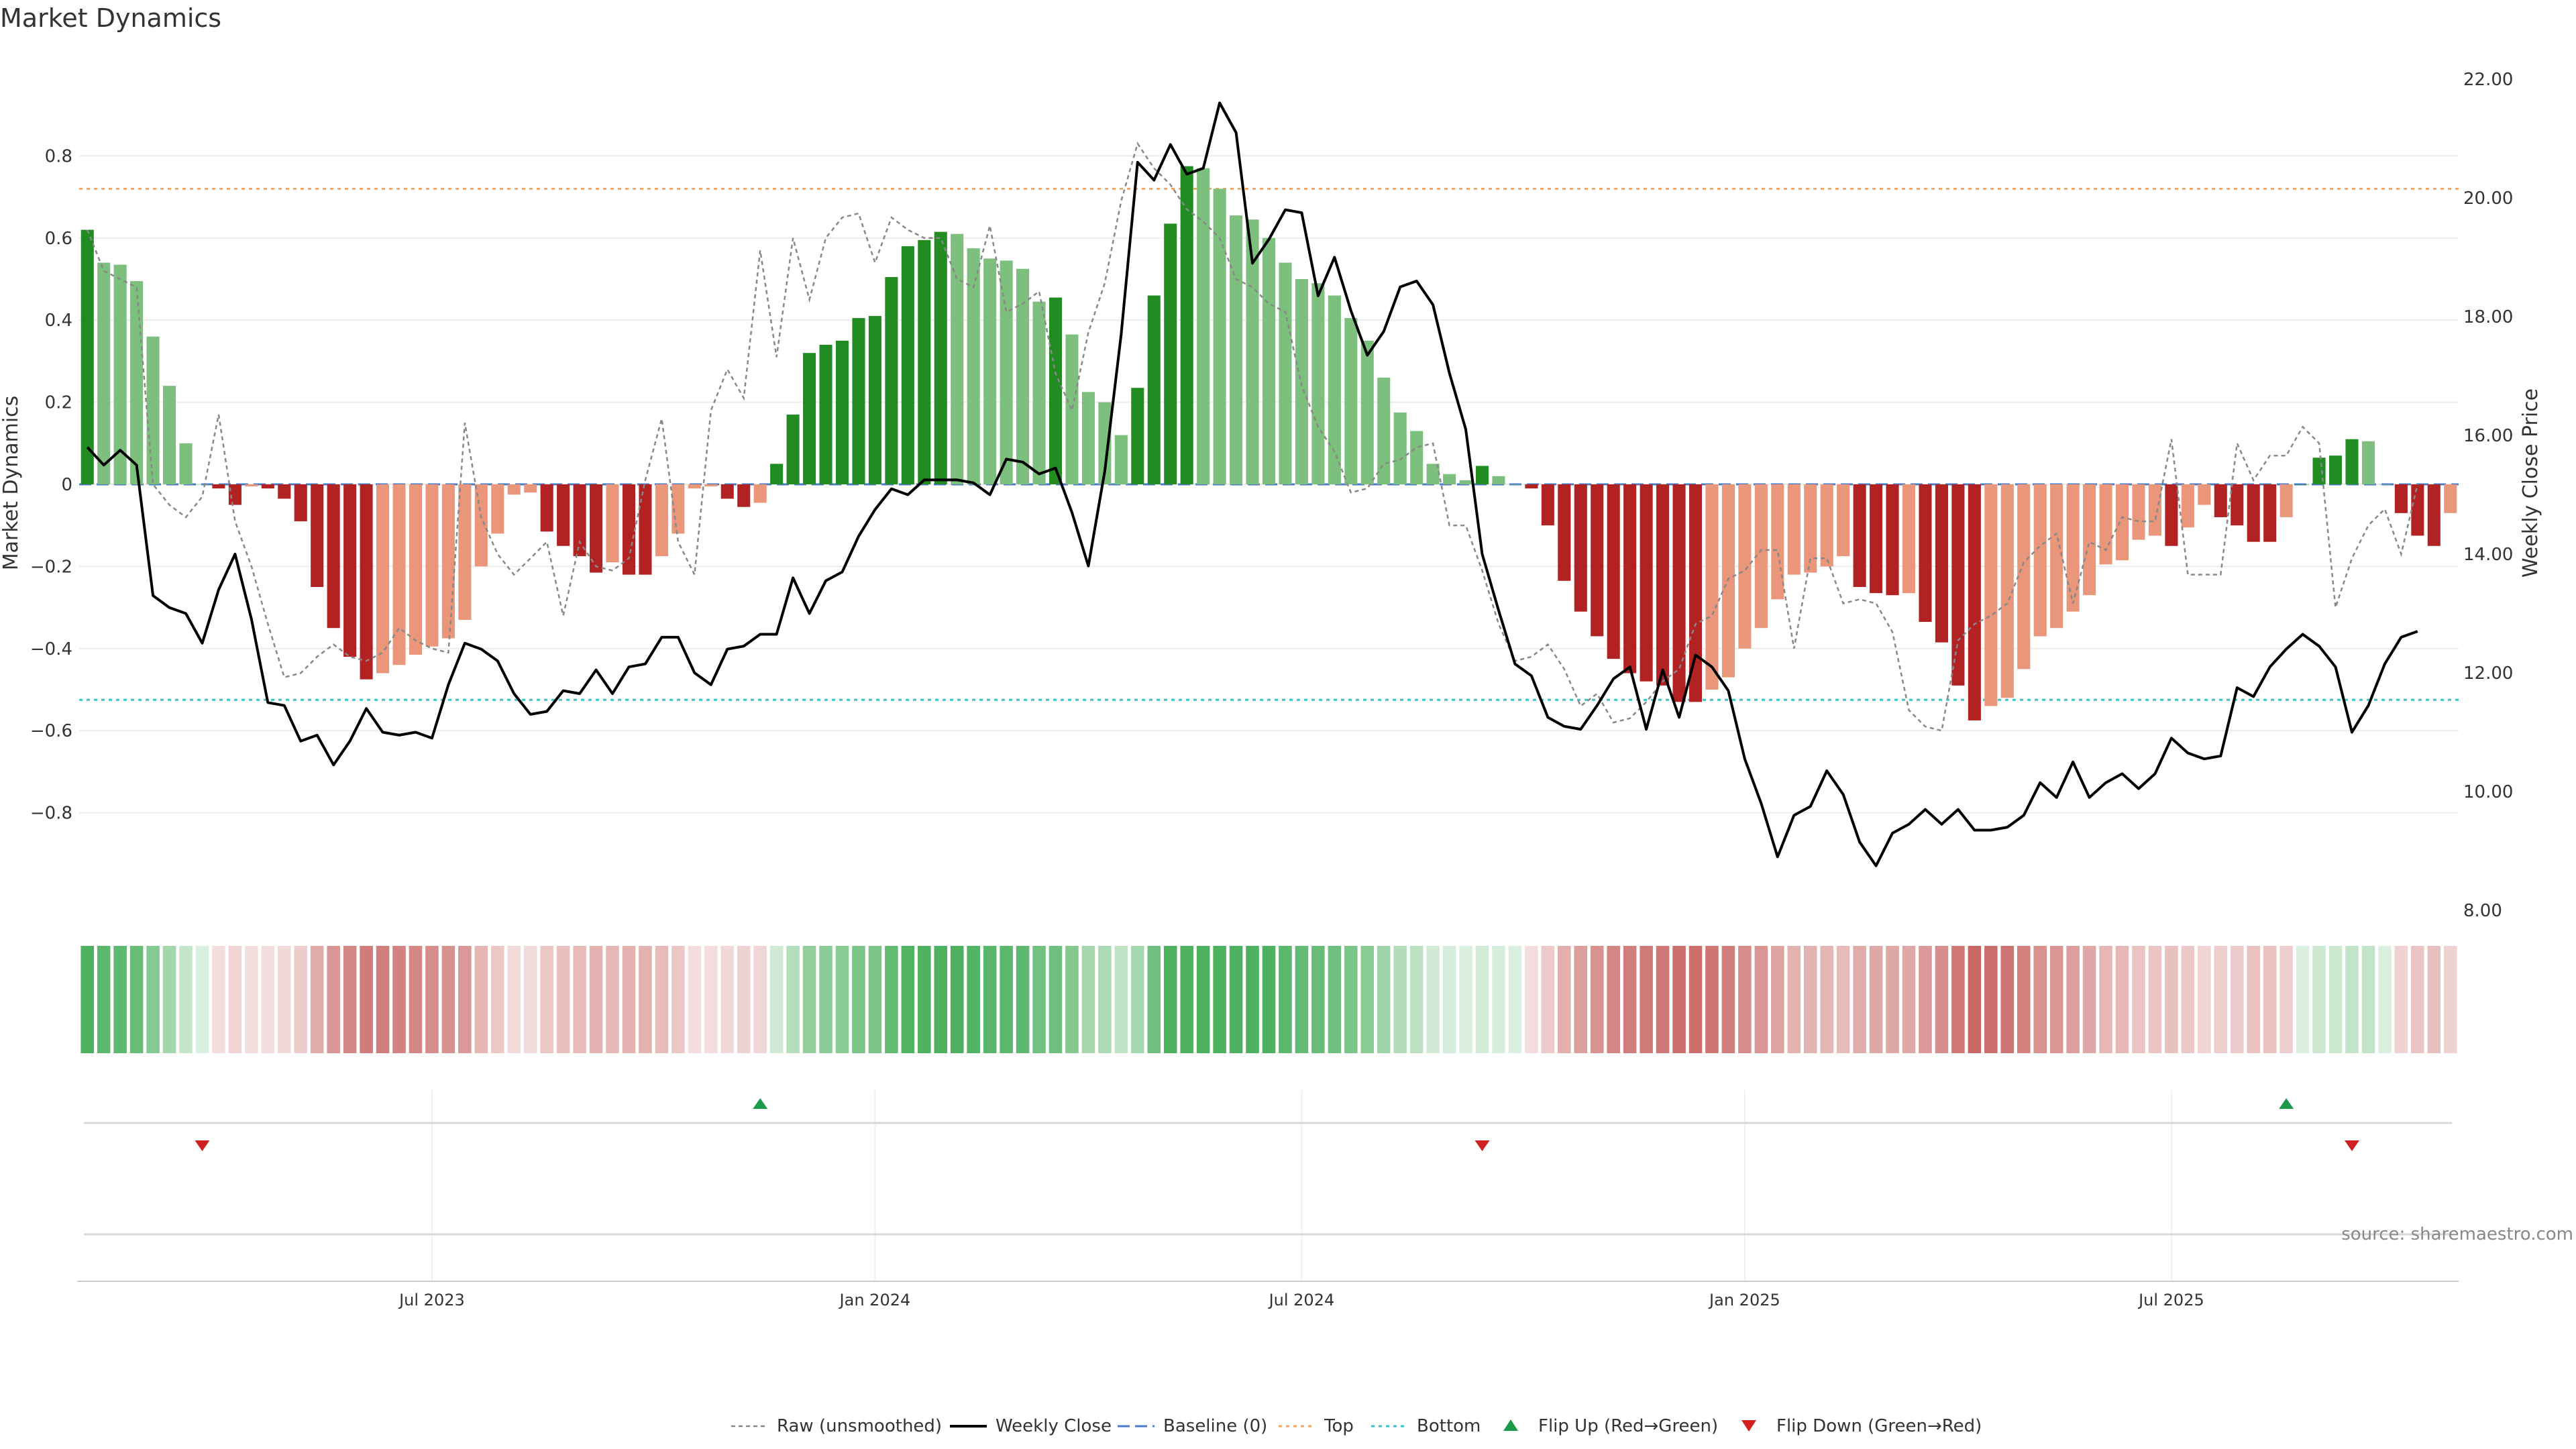  What do you see at coordinates (1628, 1426) in the screenshot?
I see `legend-label: Flip Up (Red→Green)` at bounding box center [1628, 1426].